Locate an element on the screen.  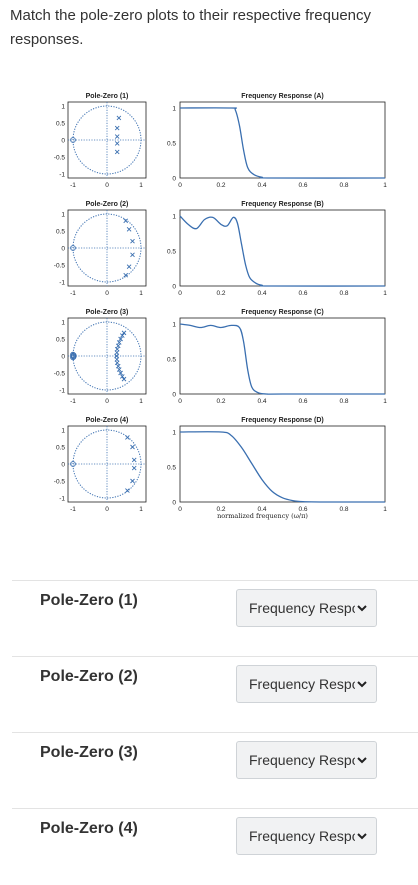
match-row-1: Pole-Zero (1) Frequency Response is located at coordinates (215, 618).